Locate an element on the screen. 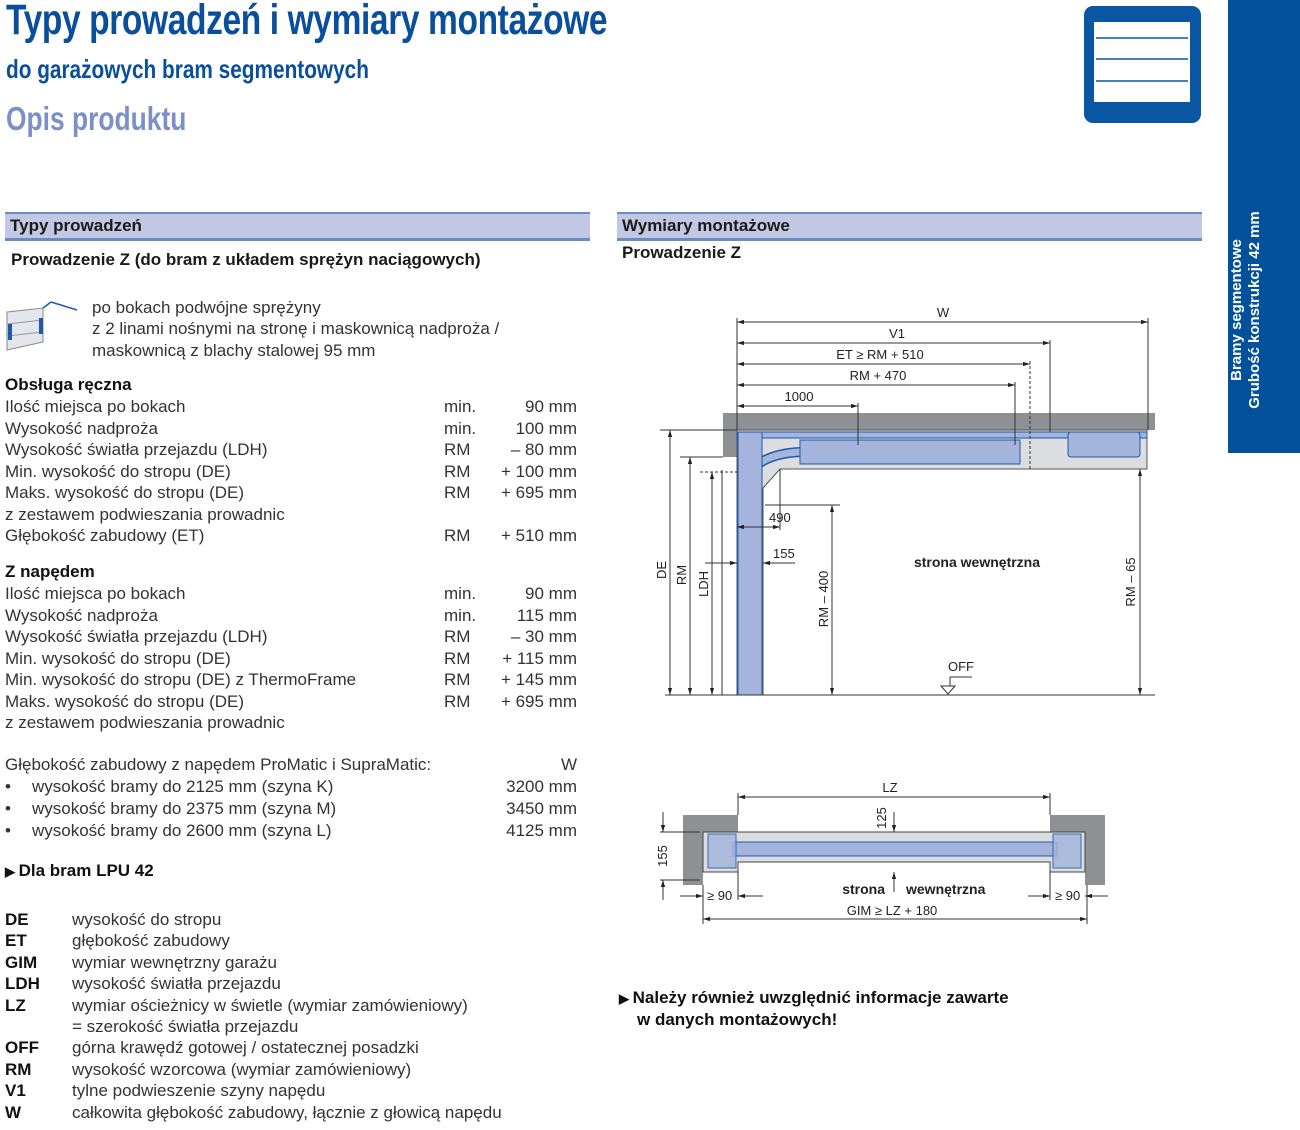  legend-key: ET is located at coordinates (16, 941).